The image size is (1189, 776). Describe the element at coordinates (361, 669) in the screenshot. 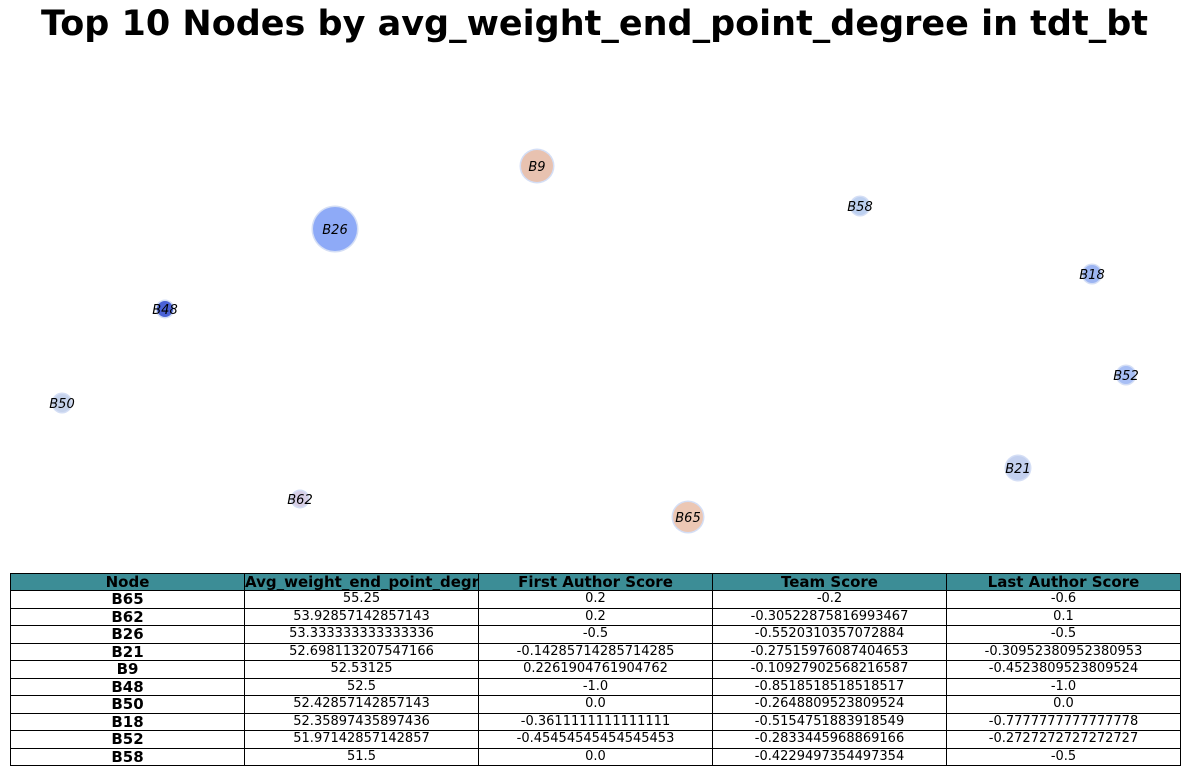

I see `cell-avg-weight: 52.53125` at that location.